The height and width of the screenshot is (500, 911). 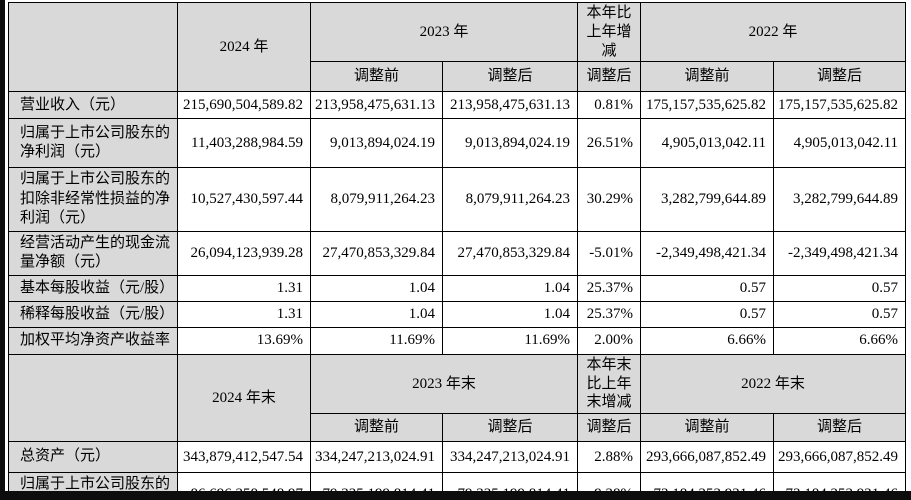 I want to click on header-2022: 2022 年, so click(x=773, y=32).